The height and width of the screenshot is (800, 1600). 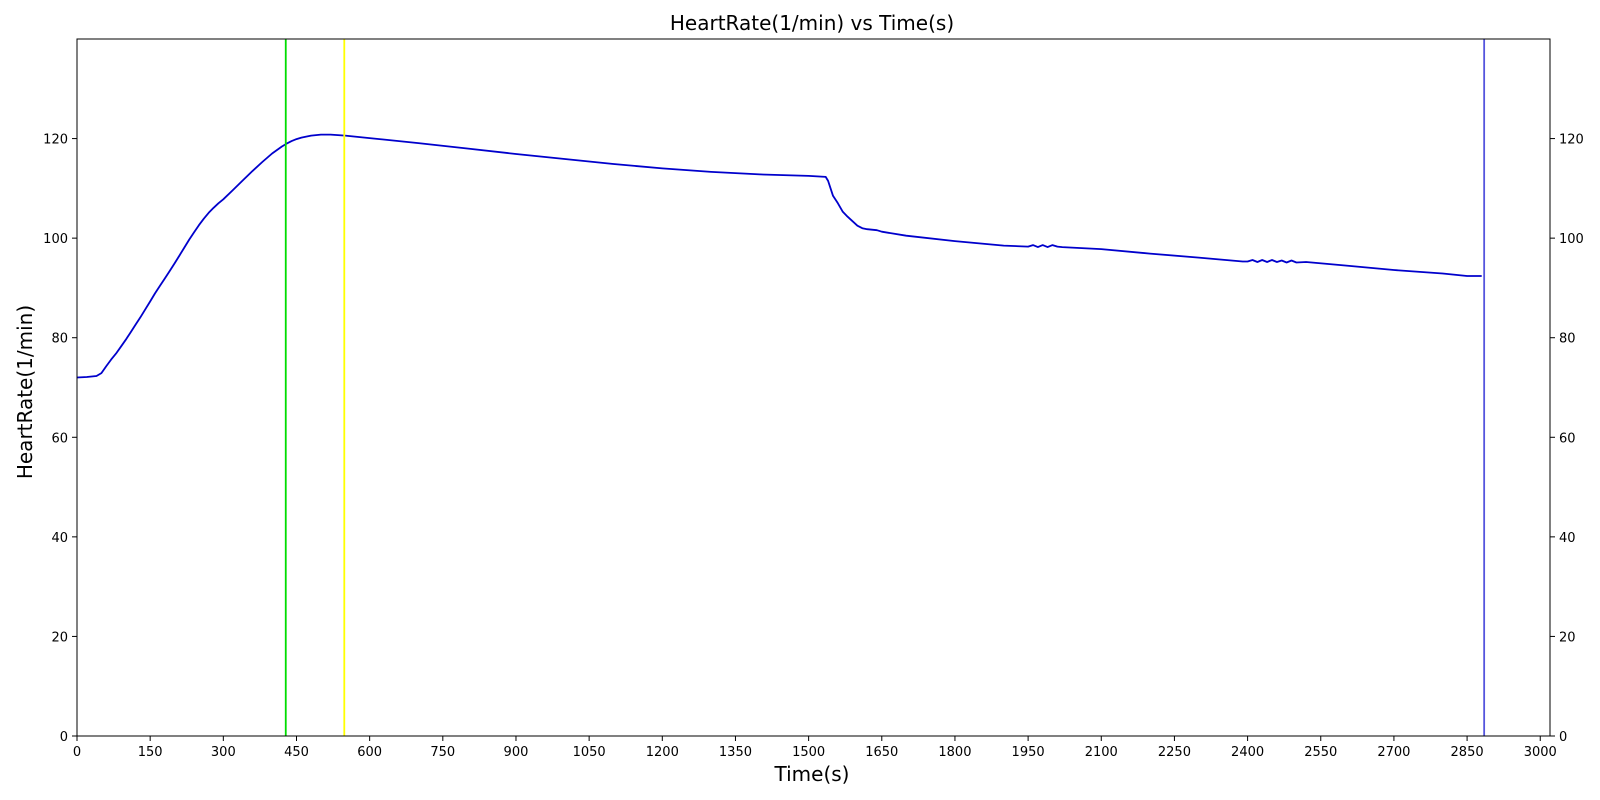 What do you see at coordinates (1101, 752) in the screenshot?
I see `x-tick-label: 2100` at bounding box center [1101, 752].